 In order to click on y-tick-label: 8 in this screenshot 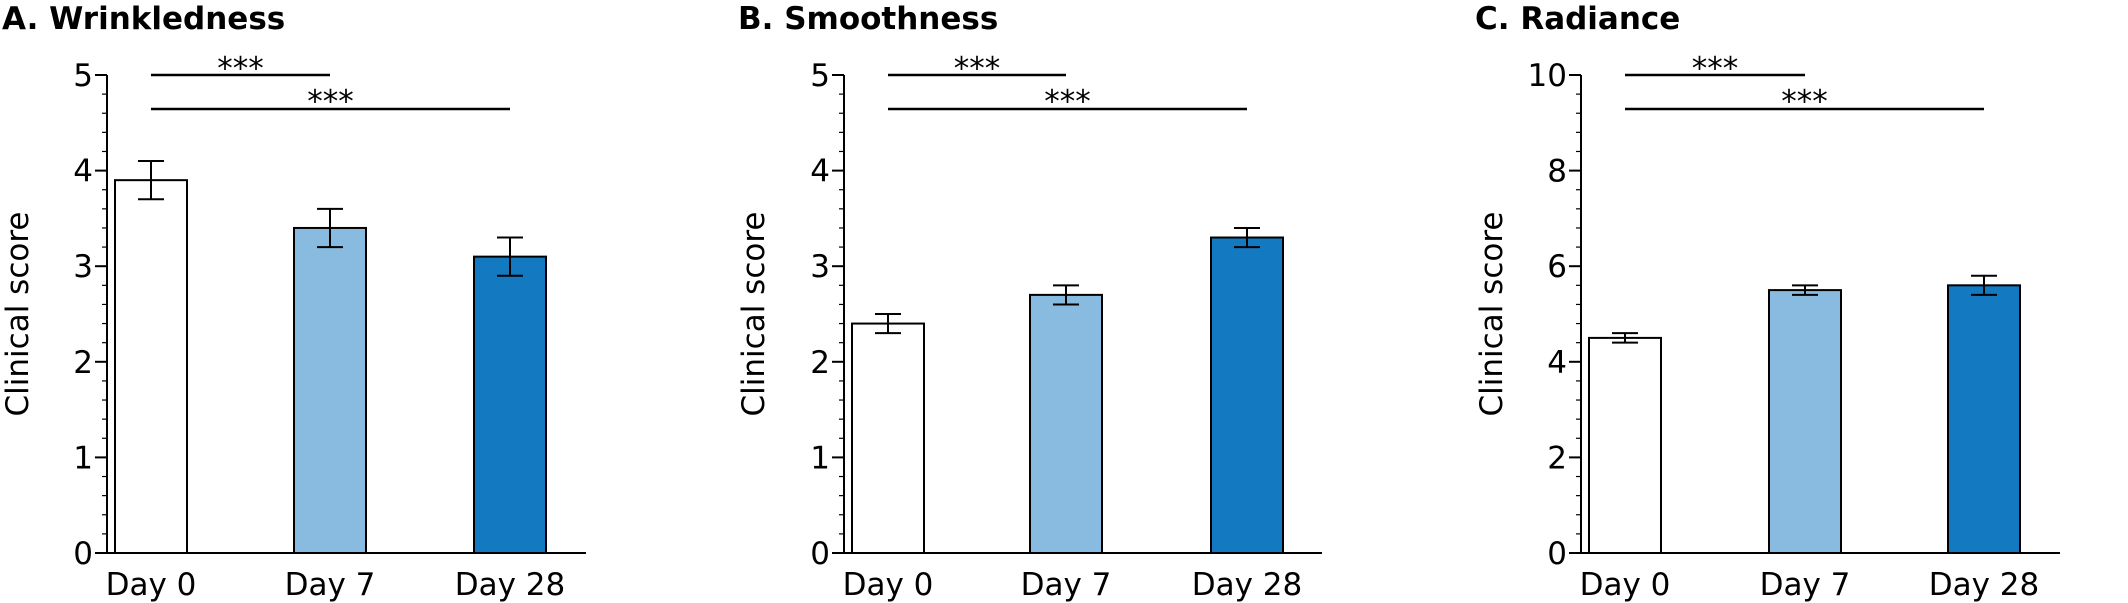, I will do `click(1557, 172)`.